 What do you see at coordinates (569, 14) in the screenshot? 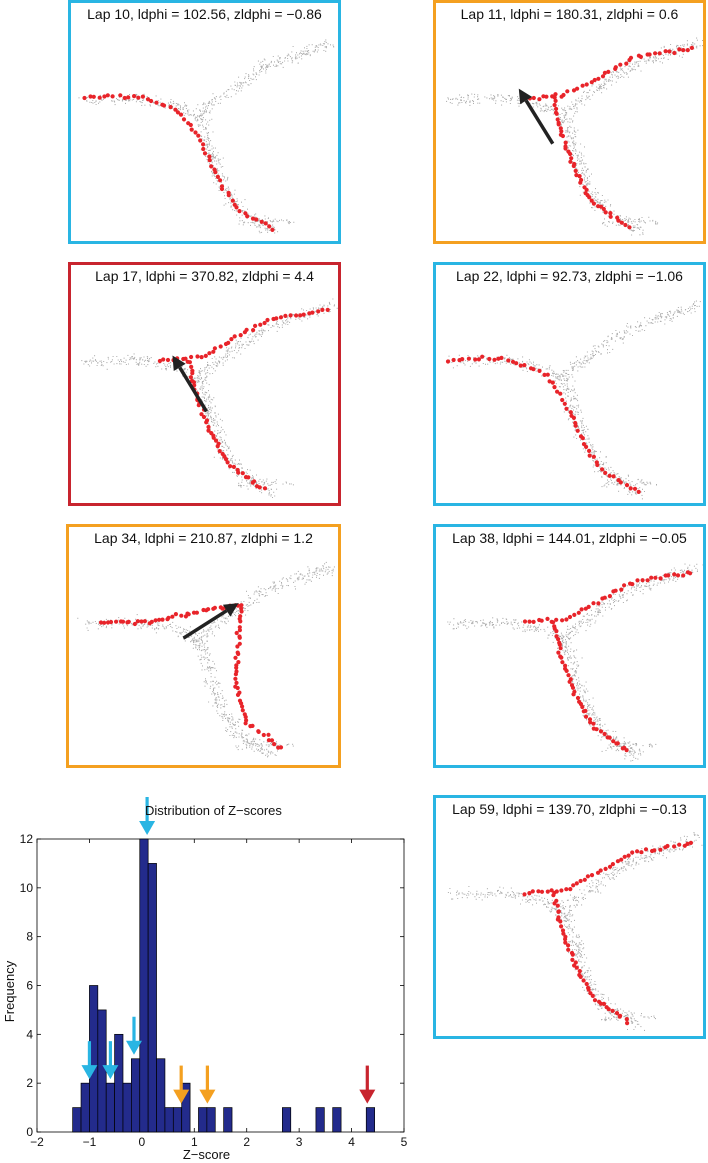
I see `panel-title: Lap 11, ldphi = 180.31, zldphi = 0.6` at bounding box center [569, 14].